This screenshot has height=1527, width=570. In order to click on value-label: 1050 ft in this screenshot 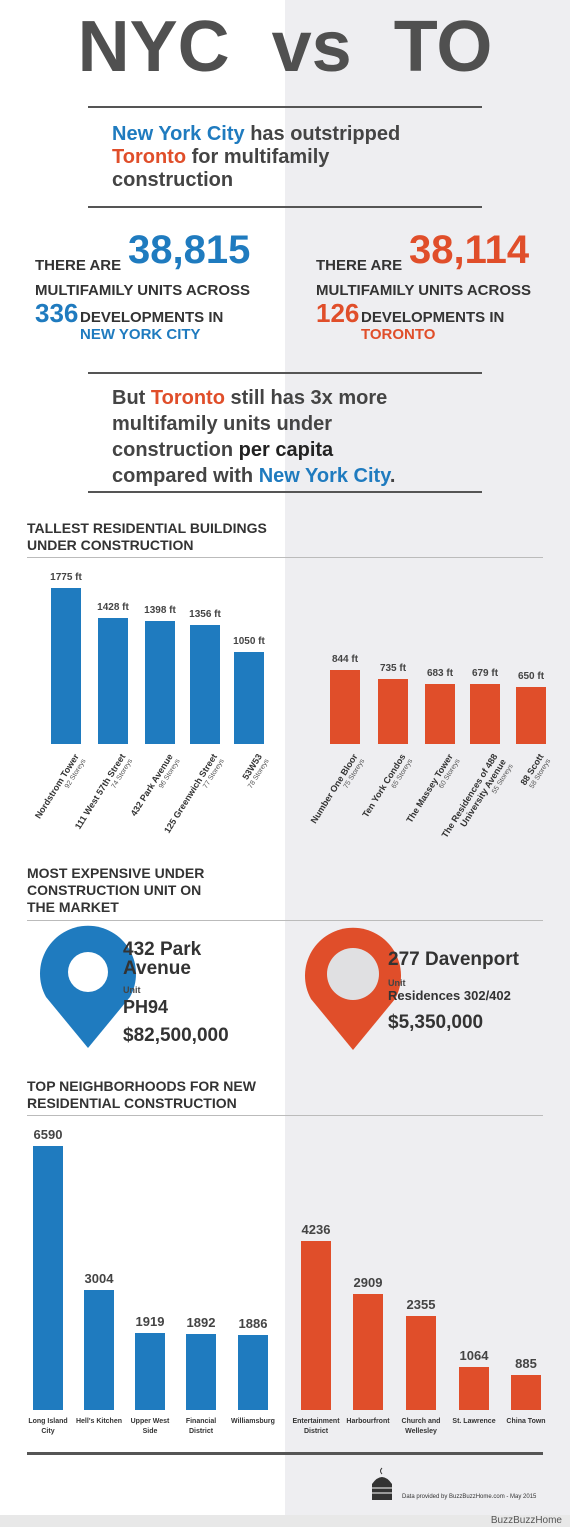, I will do `click(249, 641)`.